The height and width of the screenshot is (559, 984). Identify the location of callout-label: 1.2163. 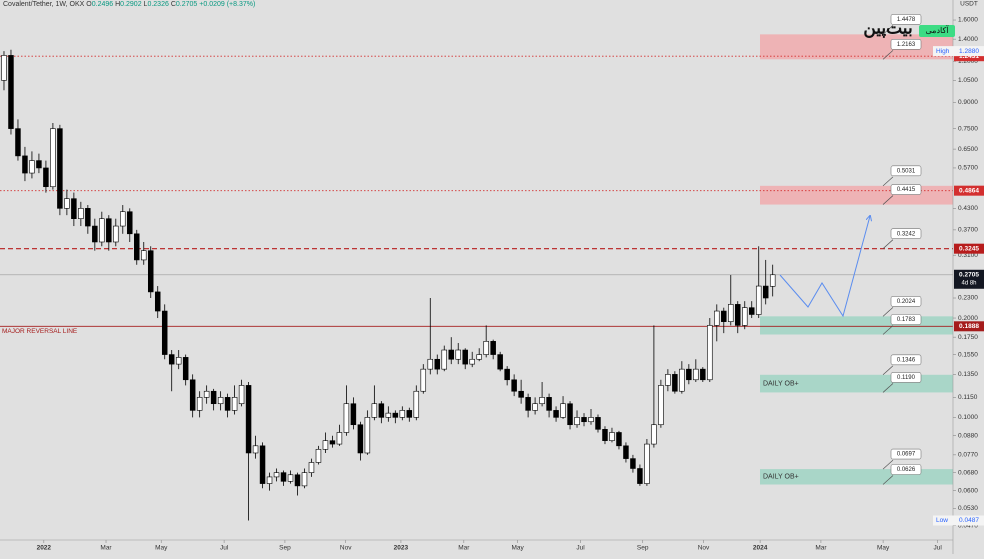
(906, 45).